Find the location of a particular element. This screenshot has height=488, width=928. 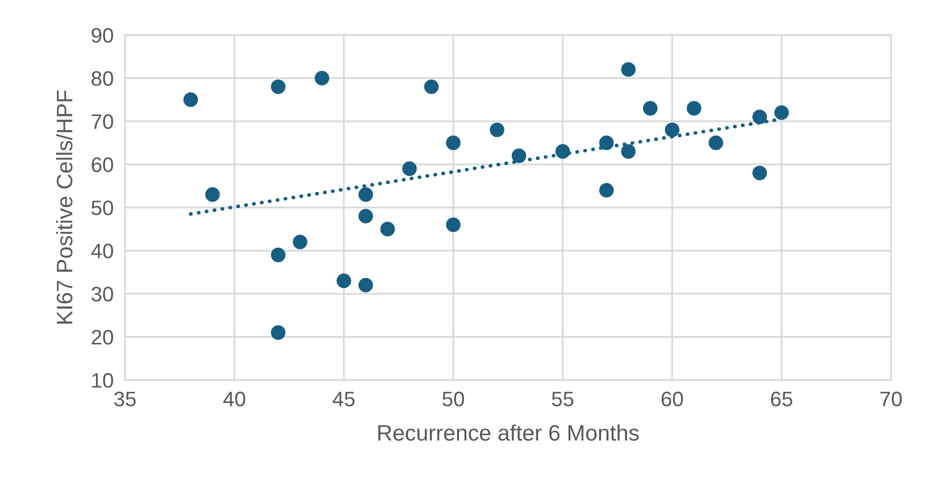

y-tick-label: 20 is located at coordinates (103, 337).